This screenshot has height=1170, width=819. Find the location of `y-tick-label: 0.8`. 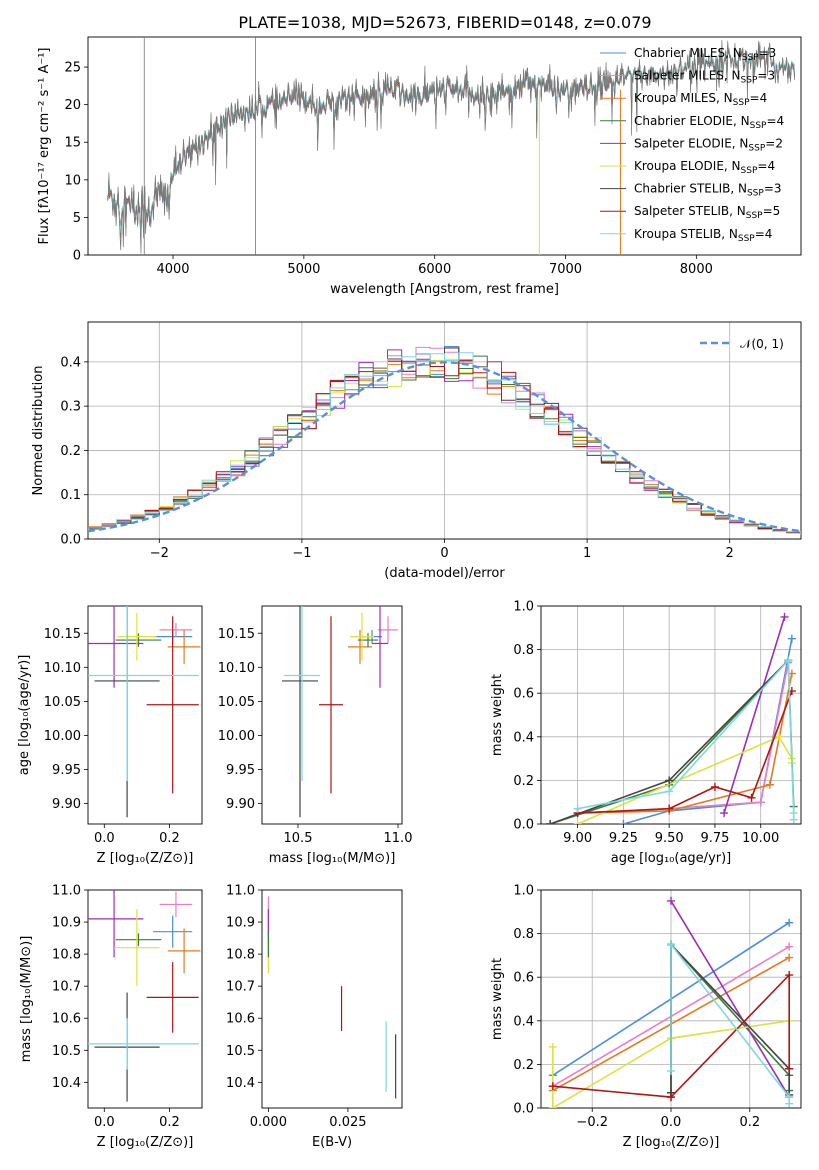

y-tick-label: 0.8 is located at coordinates (523, 650).